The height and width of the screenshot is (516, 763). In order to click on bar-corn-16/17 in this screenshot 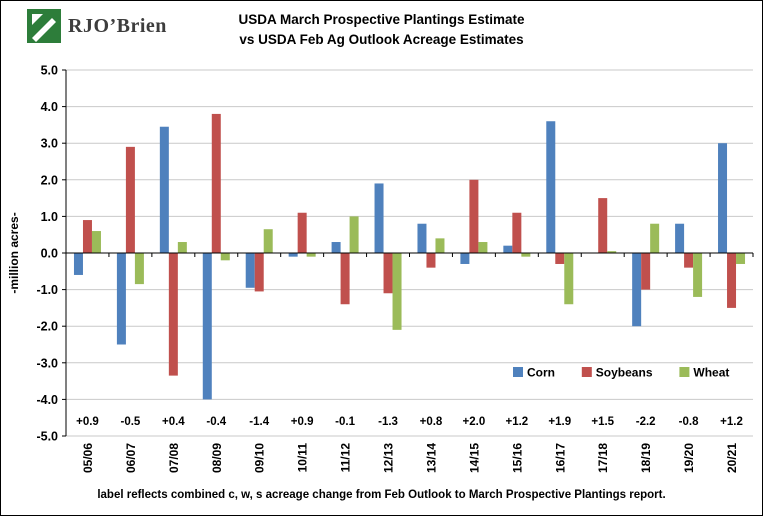, I will do `click(551, 187)`.